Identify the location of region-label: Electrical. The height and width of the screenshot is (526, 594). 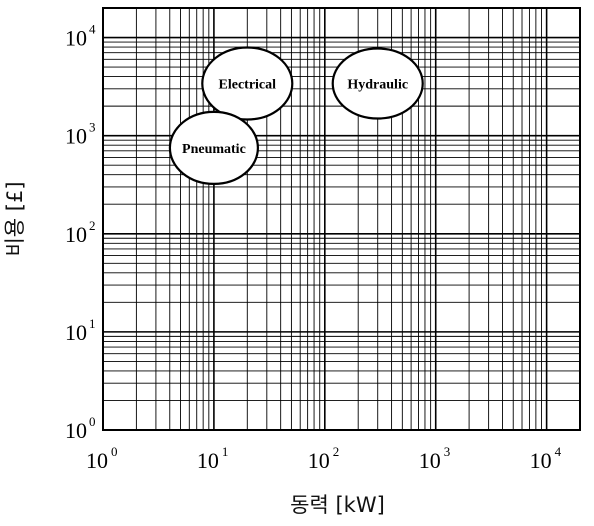
(248, 85).